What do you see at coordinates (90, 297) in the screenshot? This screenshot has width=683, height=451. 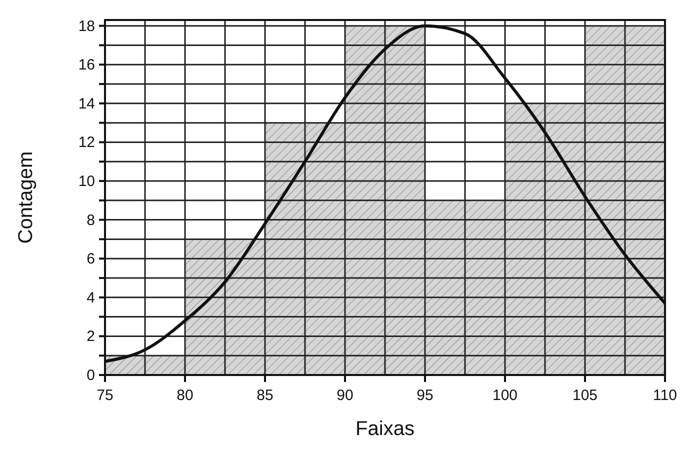 I see `y-tick-label: 4` at bounding box center [90, 297].